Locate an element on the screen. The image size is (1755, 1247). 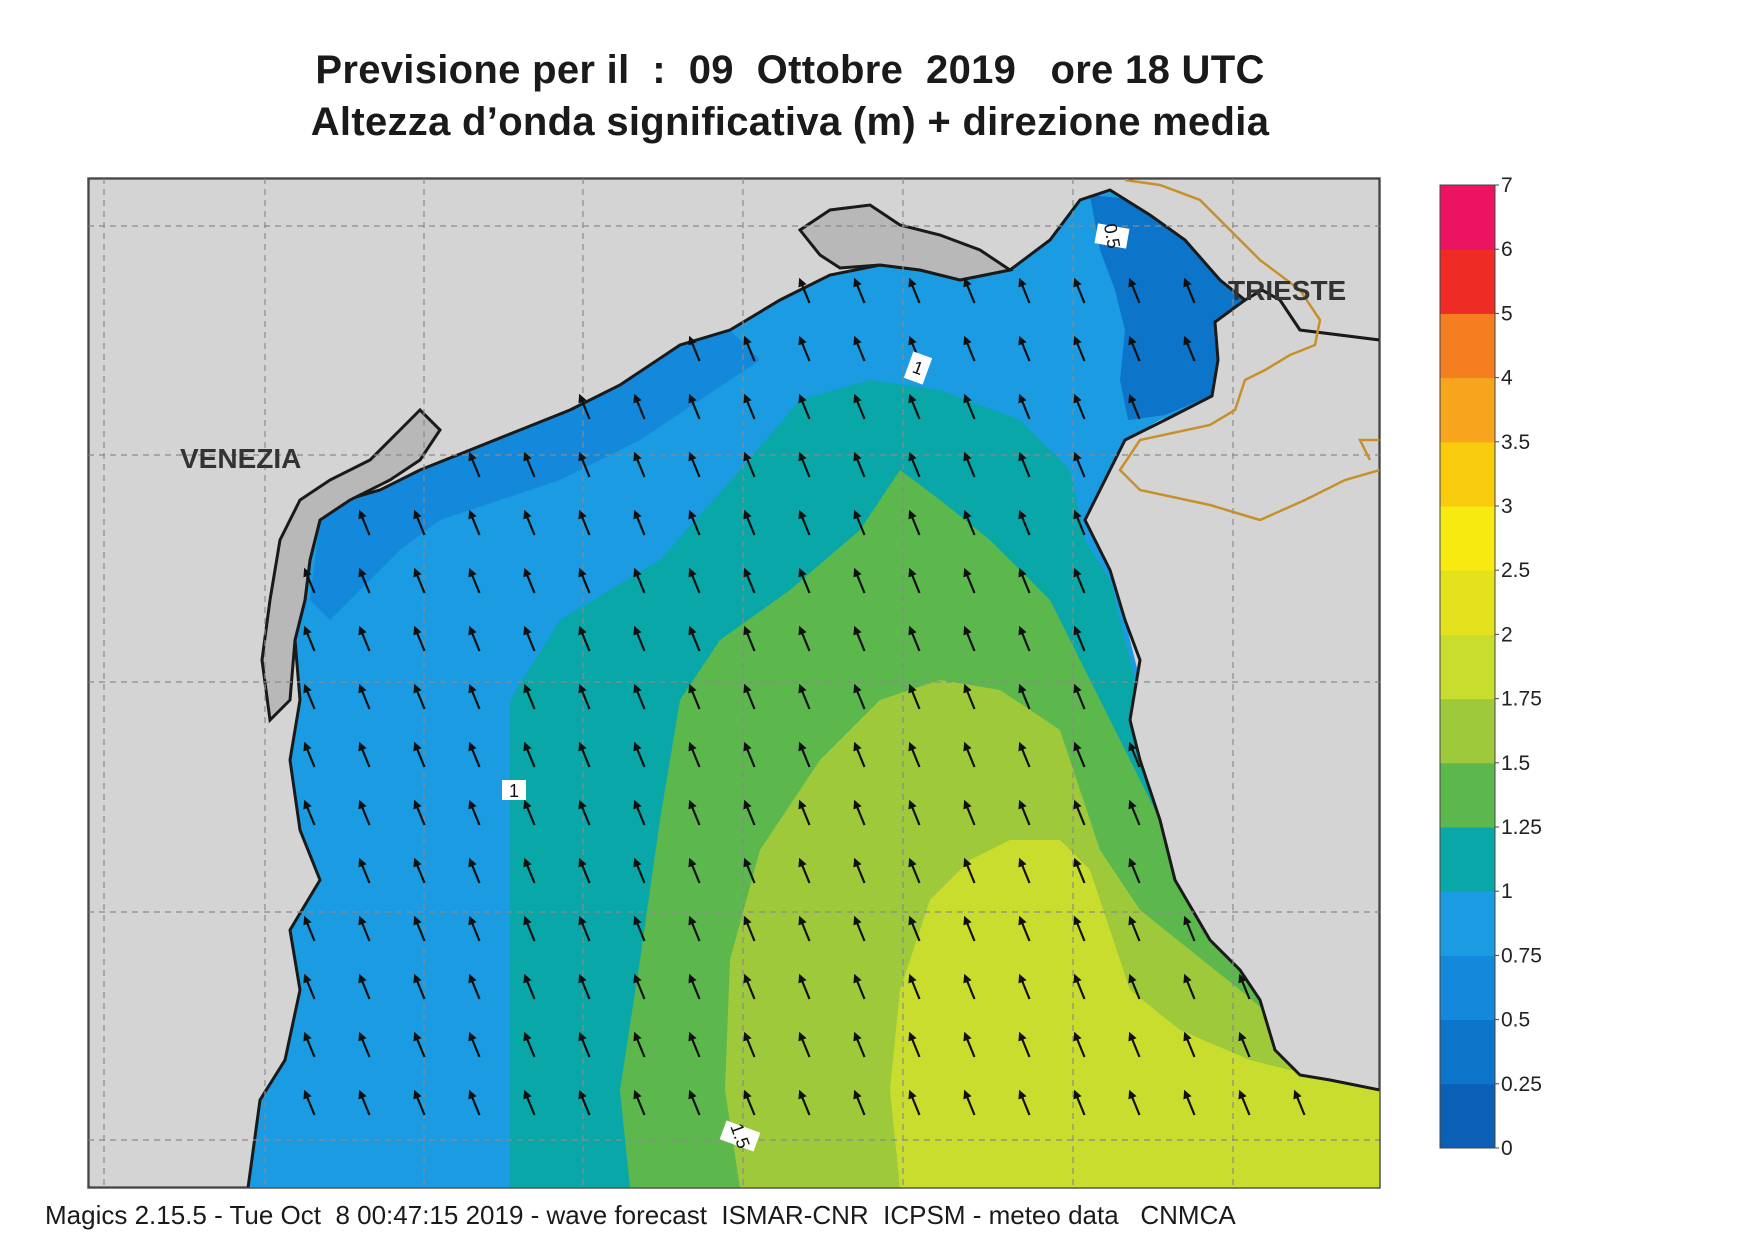
colorbar-label: 3.5 is located at coordinates (1515, 442).